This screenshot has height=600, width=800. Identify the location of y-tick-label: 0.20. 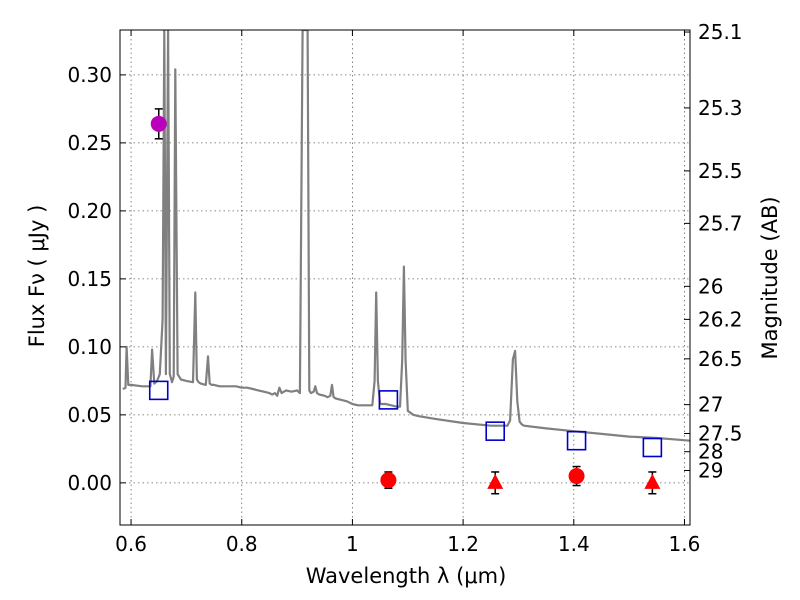
(89, 211).